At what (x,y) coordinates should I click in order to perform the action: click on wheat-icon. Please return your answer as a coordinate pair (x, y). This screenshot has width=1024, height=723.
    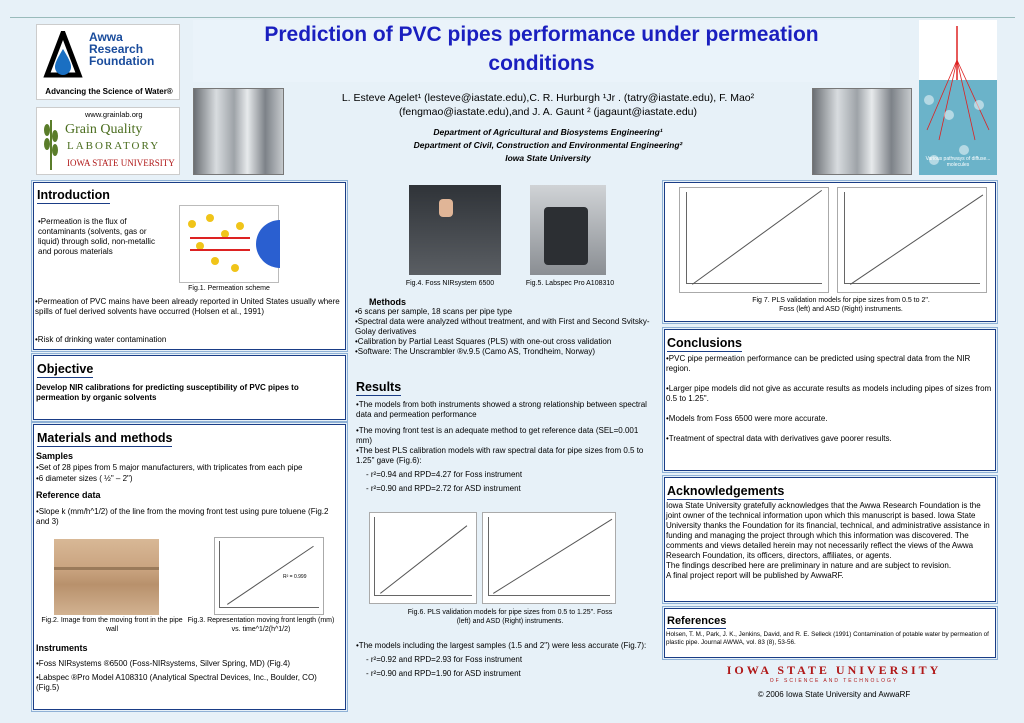
    Looking at the image, I should click on (51, 144).